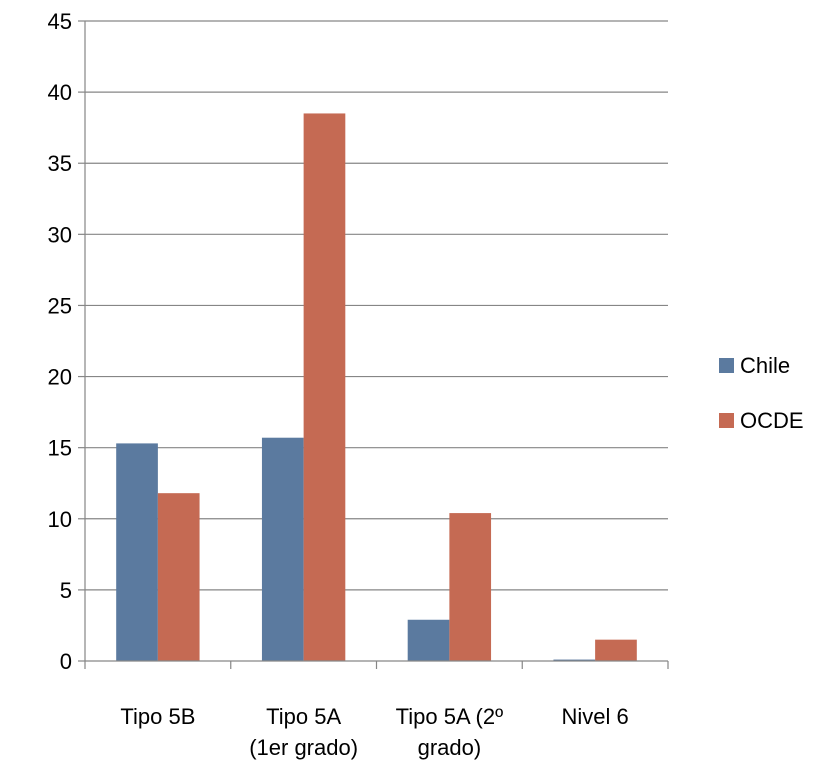  What do you see at coordinates (60, 519) in the screenshot?
I see `y-tick-label: 10` at bounding box center [60, 519].